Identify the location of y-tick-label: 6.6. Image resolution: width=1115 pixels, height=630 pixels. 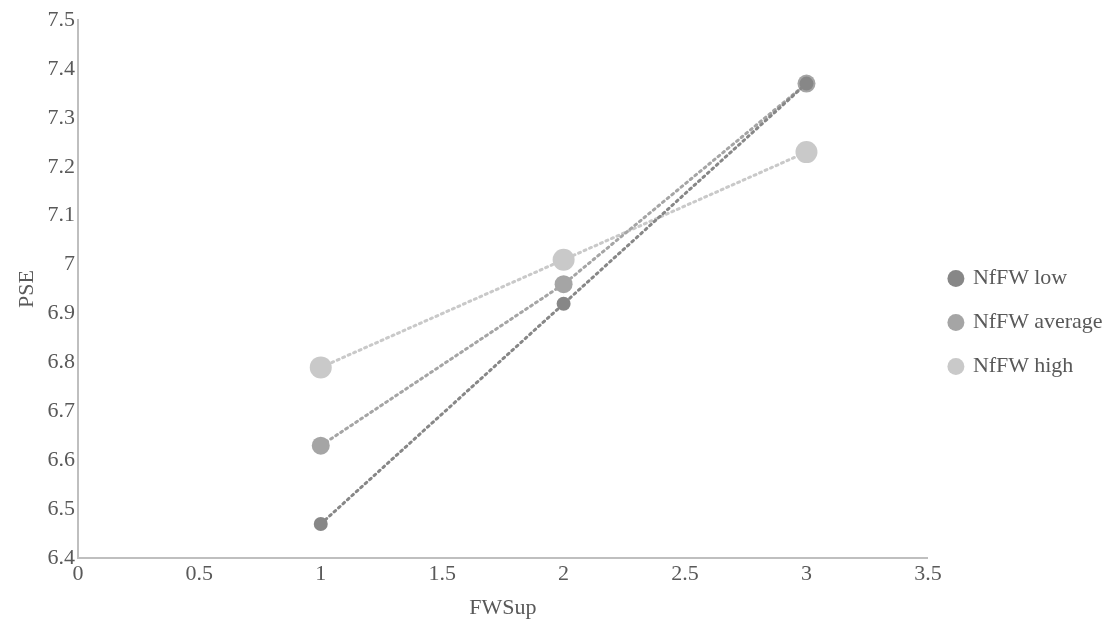
(61, 459).